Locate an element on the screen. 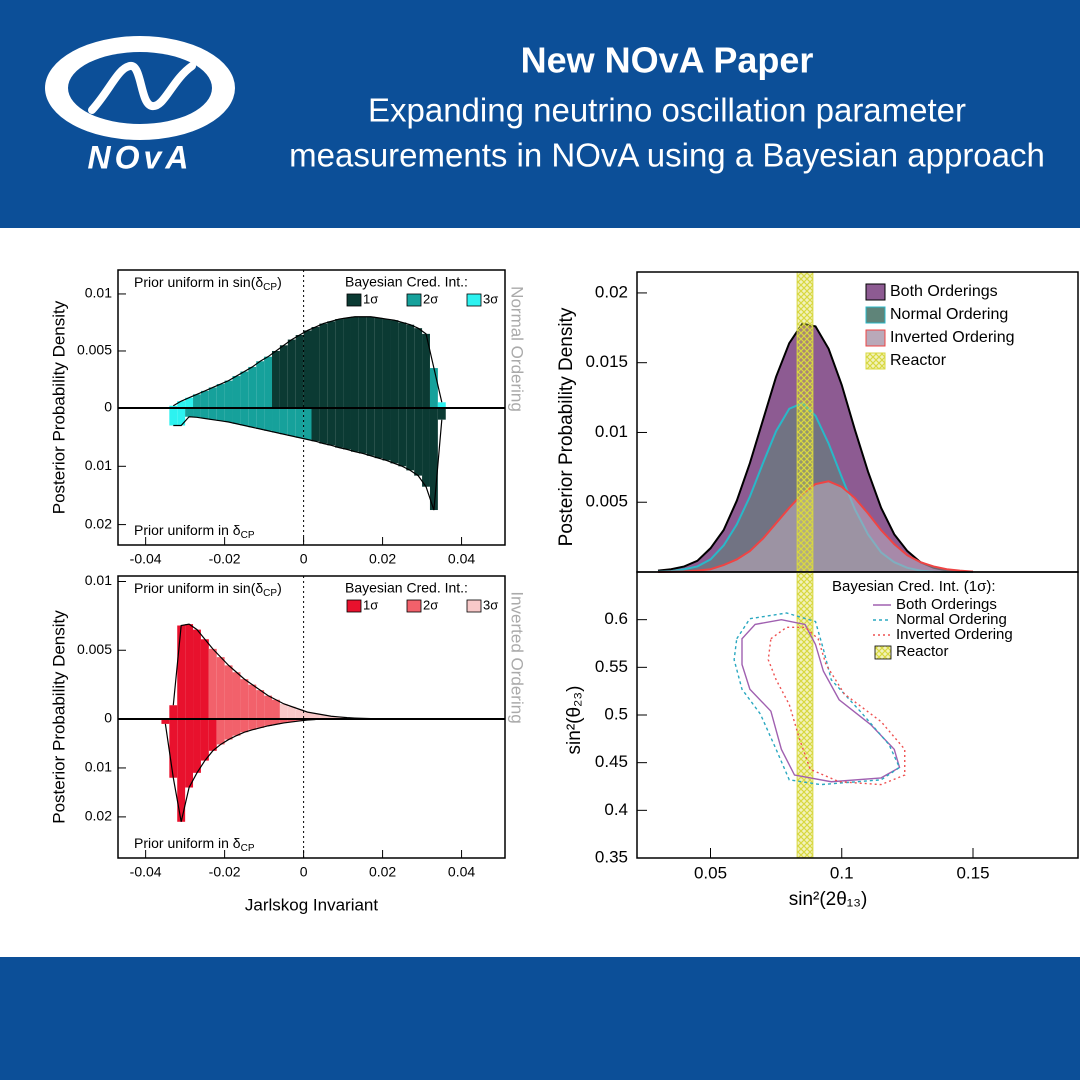 The height and width of the screenshot is (1080, 1080). annotation-subscript: CP is located at coordinates (248, 848).